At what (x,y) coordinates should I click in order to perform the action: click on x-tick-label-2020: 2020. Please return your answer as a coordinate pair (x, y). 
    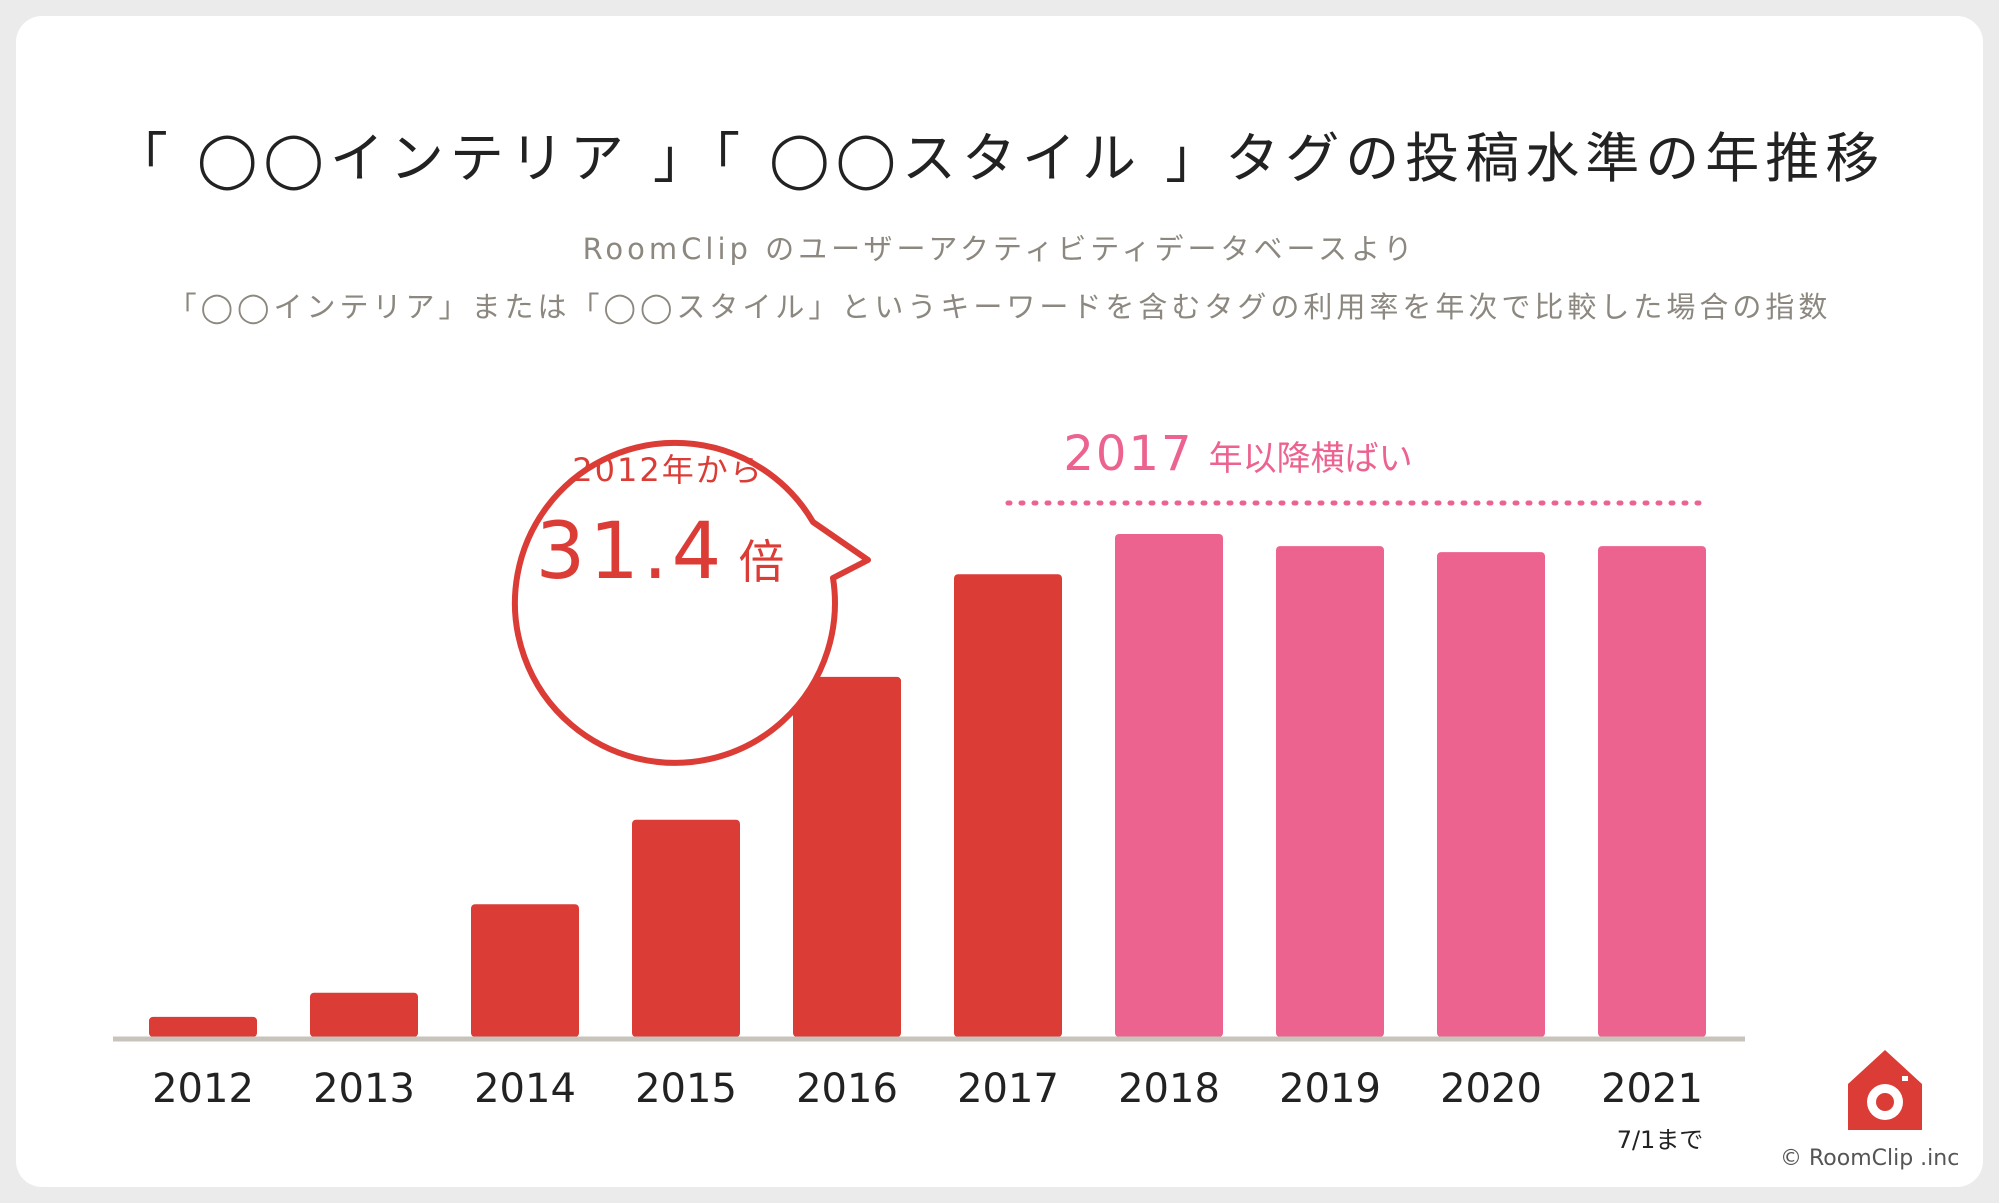
    Looking at the image, I should click on (1491, 1089).